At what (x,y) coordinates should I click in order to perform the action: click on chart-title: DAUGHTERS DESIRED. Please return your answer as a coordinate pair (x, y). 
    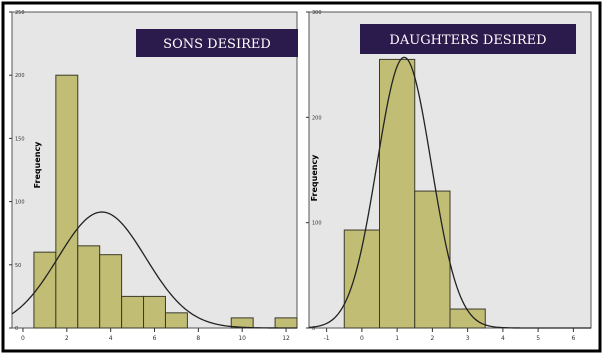
    Looking at the image, I should click on (467, 40).